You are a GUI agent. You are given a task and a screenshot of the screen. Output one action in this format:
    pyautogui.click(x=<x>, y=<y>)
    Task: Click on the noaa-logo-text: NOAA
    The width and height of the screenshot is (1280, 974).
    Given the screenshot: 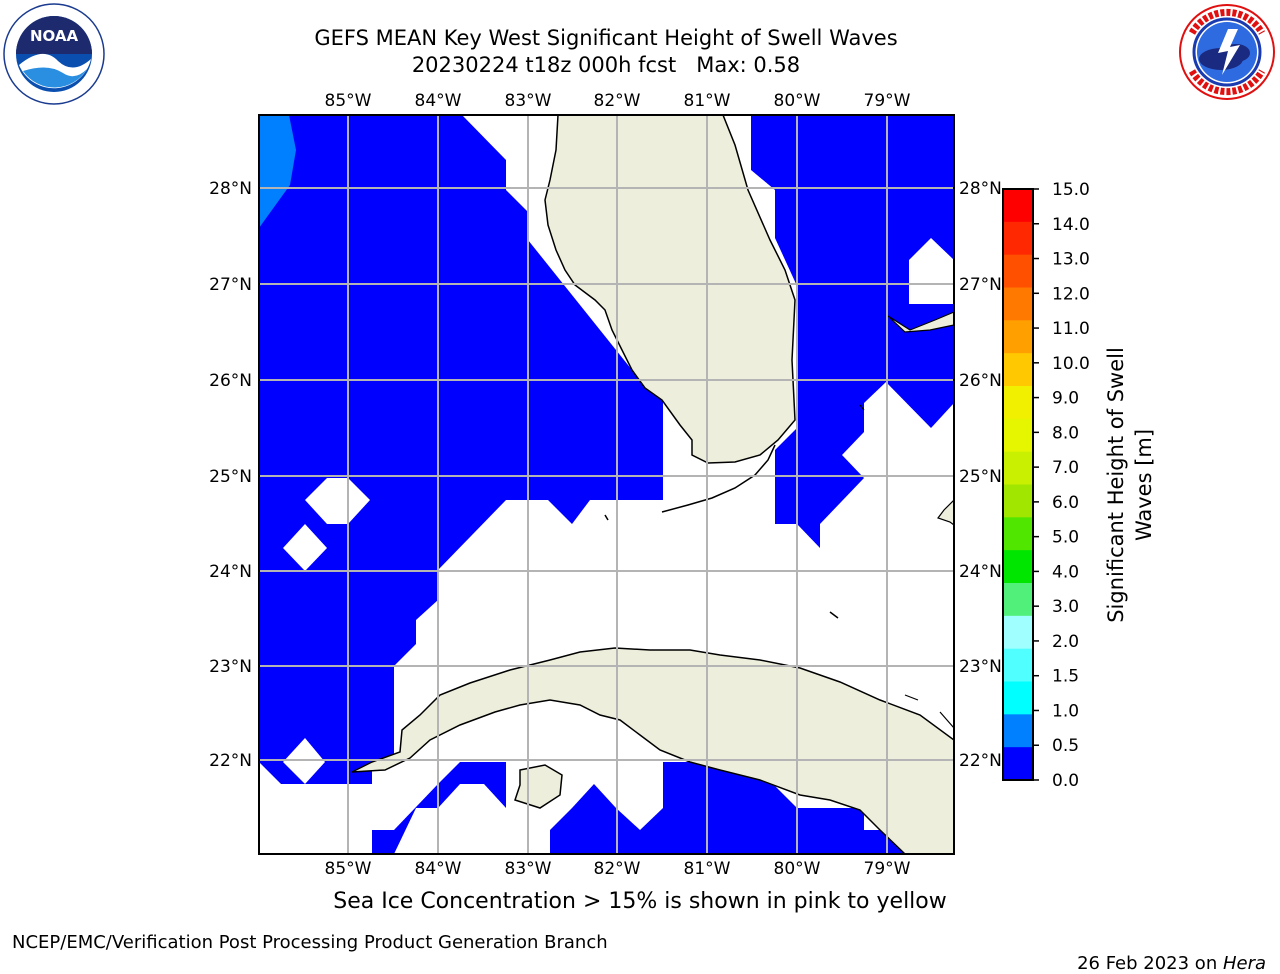 What is the action you would take?
    pyautogui.click(x=54, y=36)
    